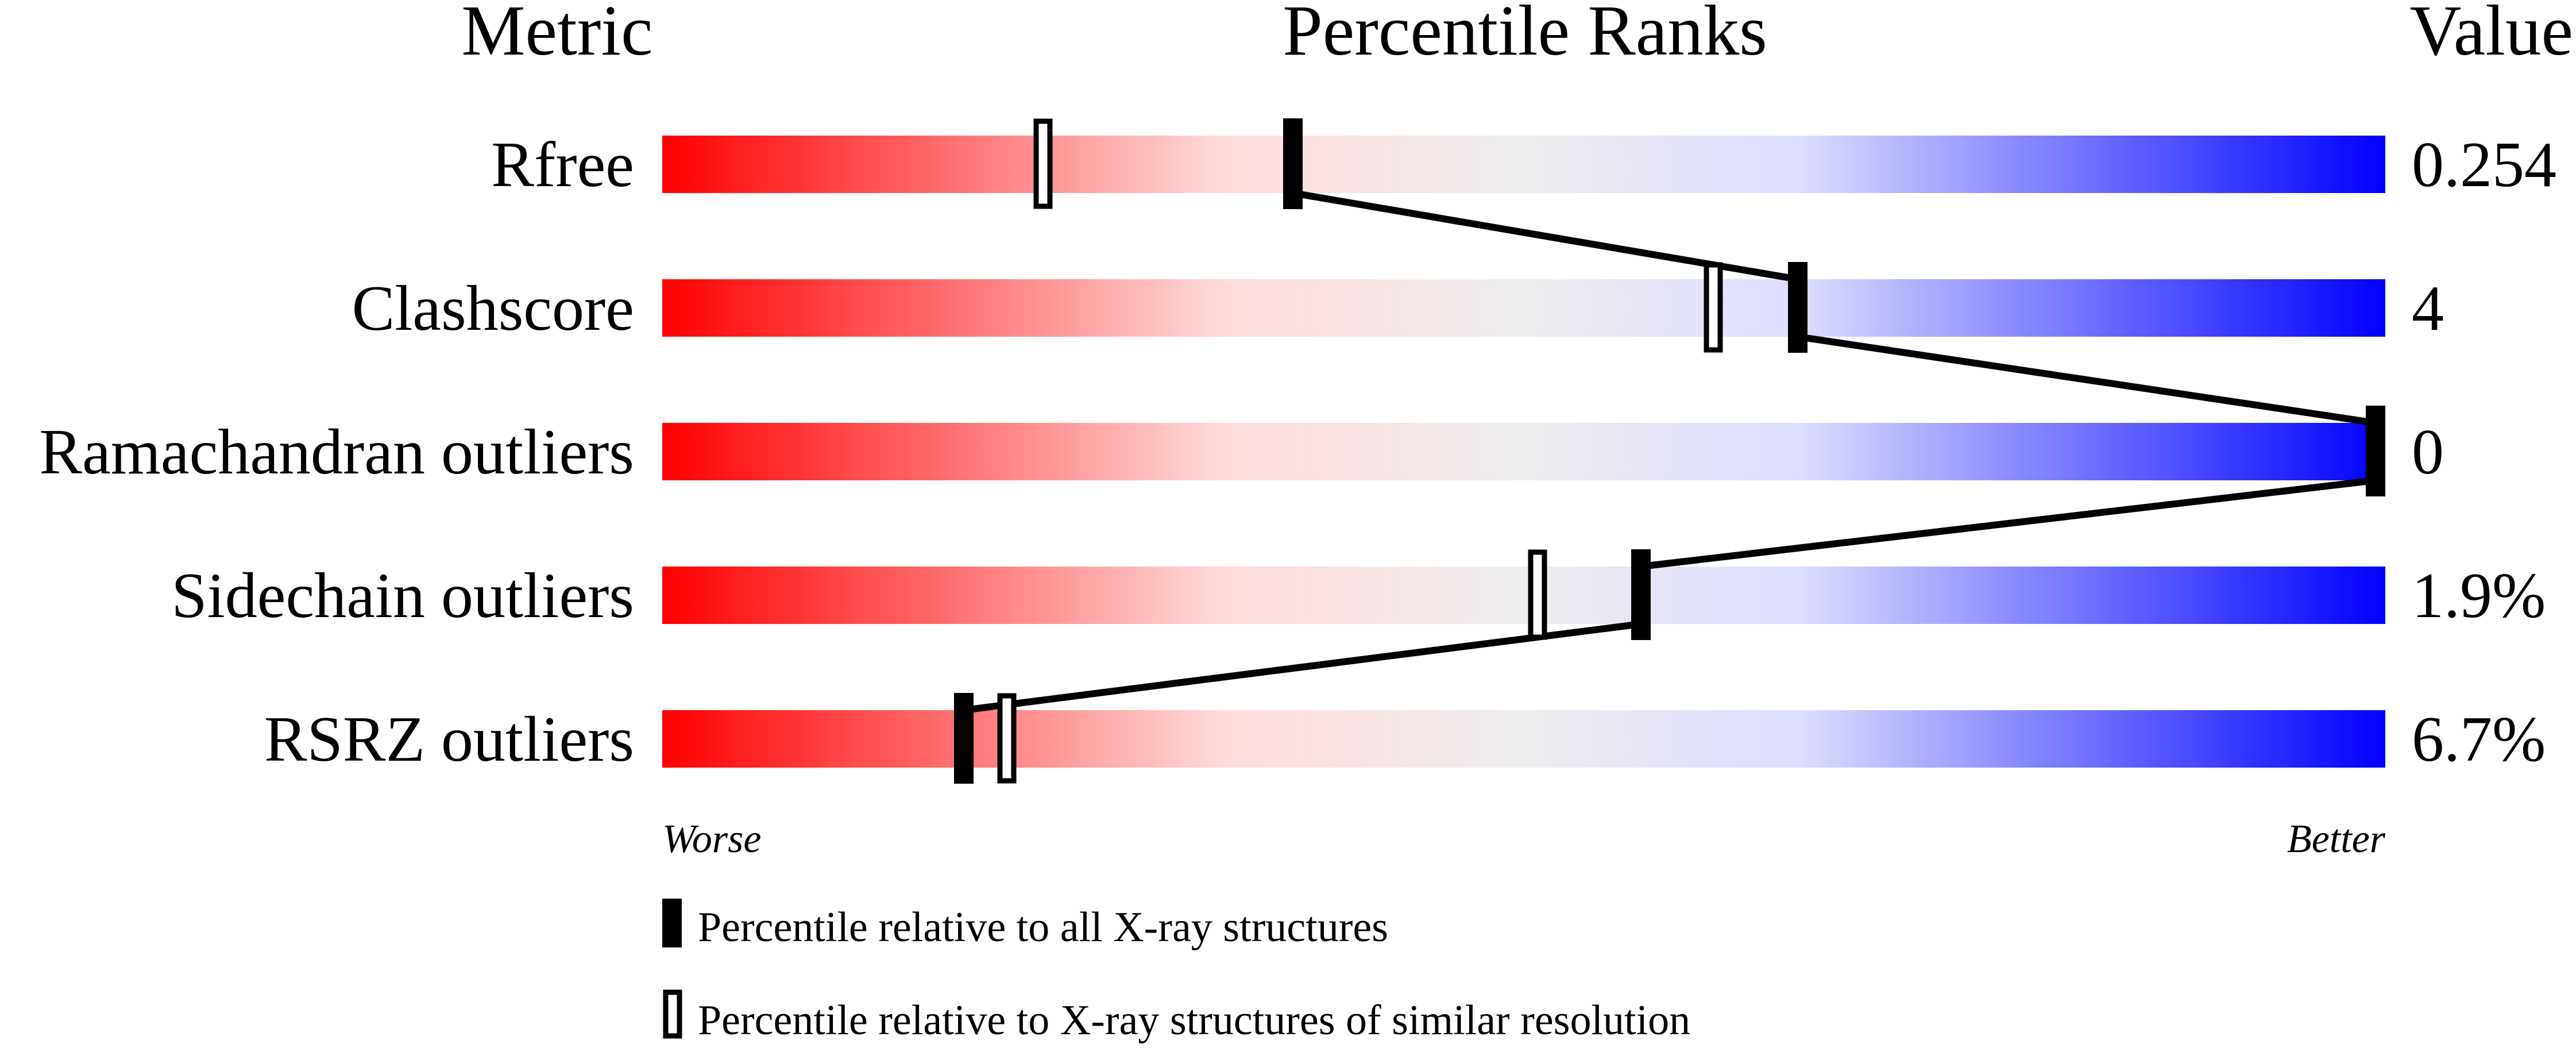 The height and width of the screenshot is (1048, 2576). I want to click on metric-label: RSRZ outliers, so click(449, 739).